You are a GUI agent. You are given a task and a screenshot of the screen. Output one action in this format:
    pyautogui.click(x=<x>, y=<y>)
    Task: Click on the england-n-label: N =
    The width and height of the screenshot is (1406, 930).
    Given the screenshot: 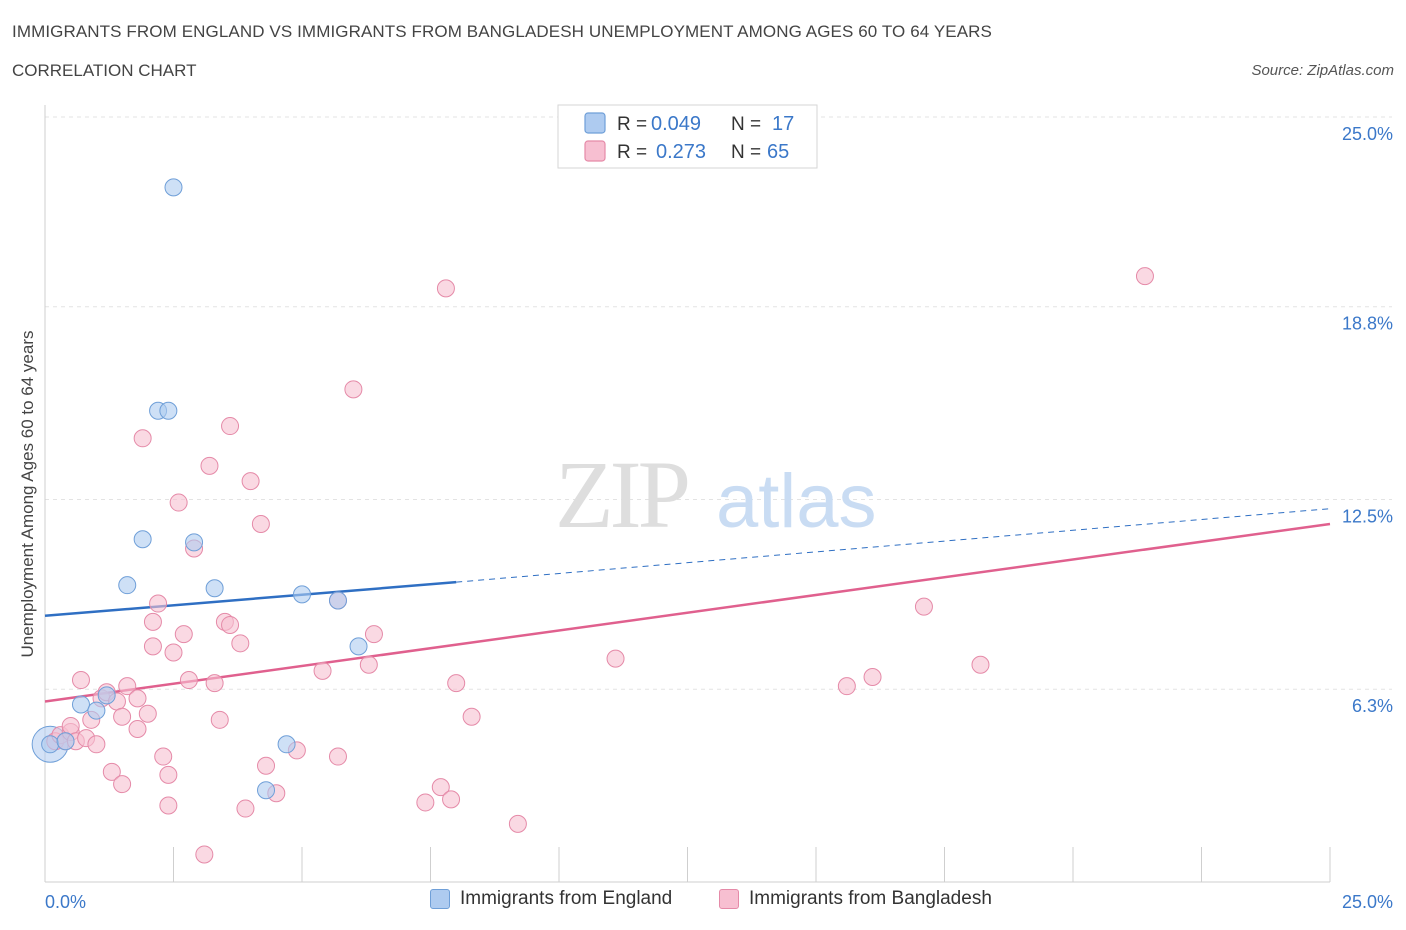 What is the action you would take?
    pyautogui.click(x=746, y=124)
    